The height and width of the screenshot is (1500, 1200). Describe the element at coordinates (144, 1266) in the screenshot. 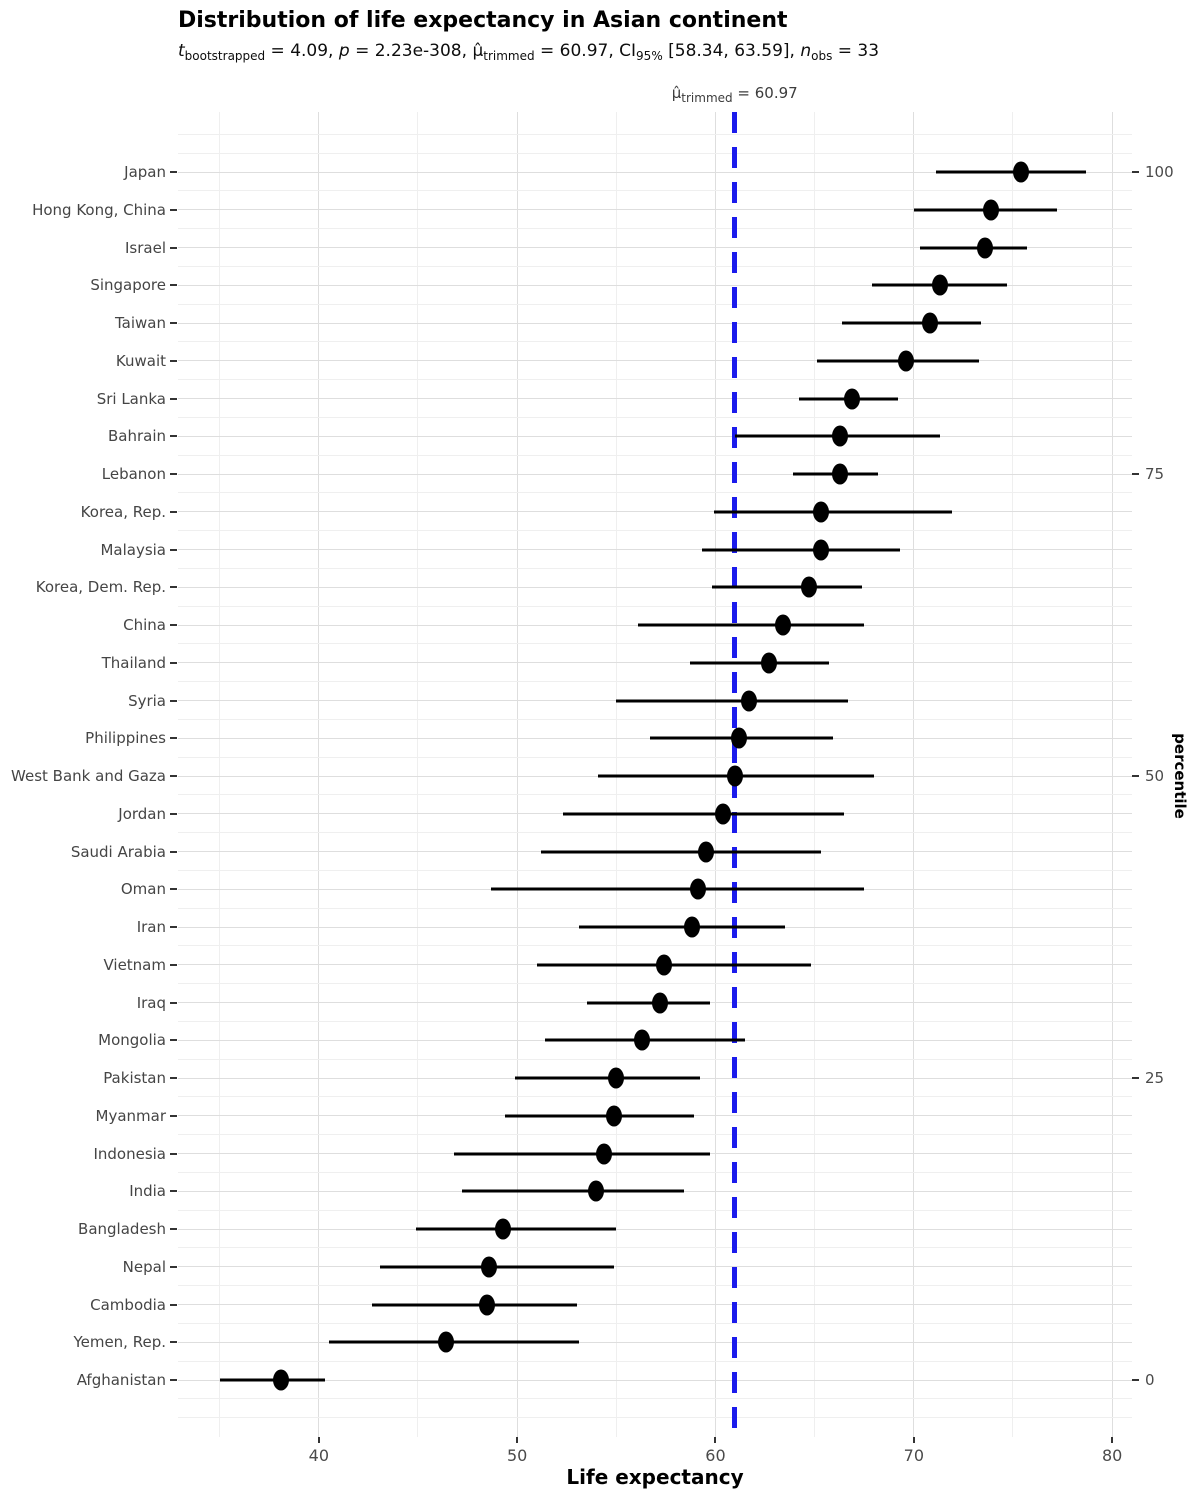

I see `country-label: Nepal` at that location.